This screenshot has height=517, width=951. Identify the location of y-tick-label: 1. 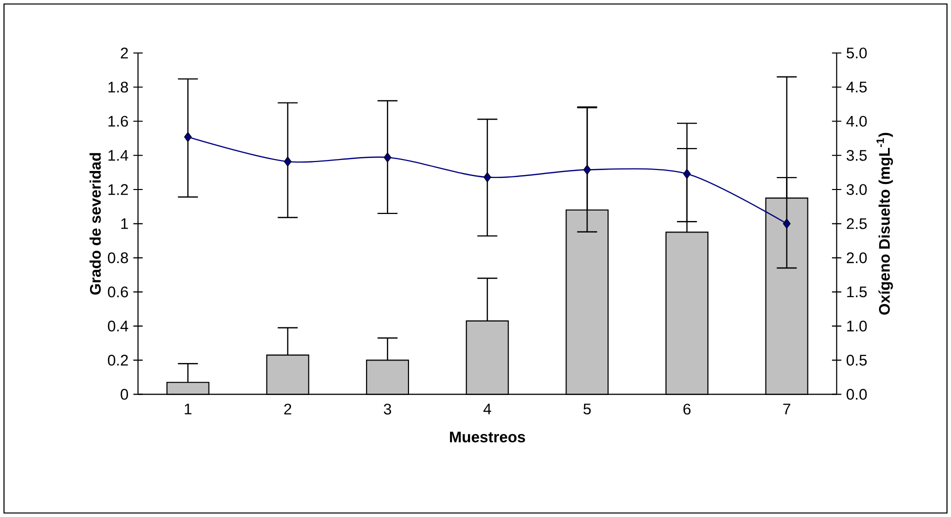
(124, 223).